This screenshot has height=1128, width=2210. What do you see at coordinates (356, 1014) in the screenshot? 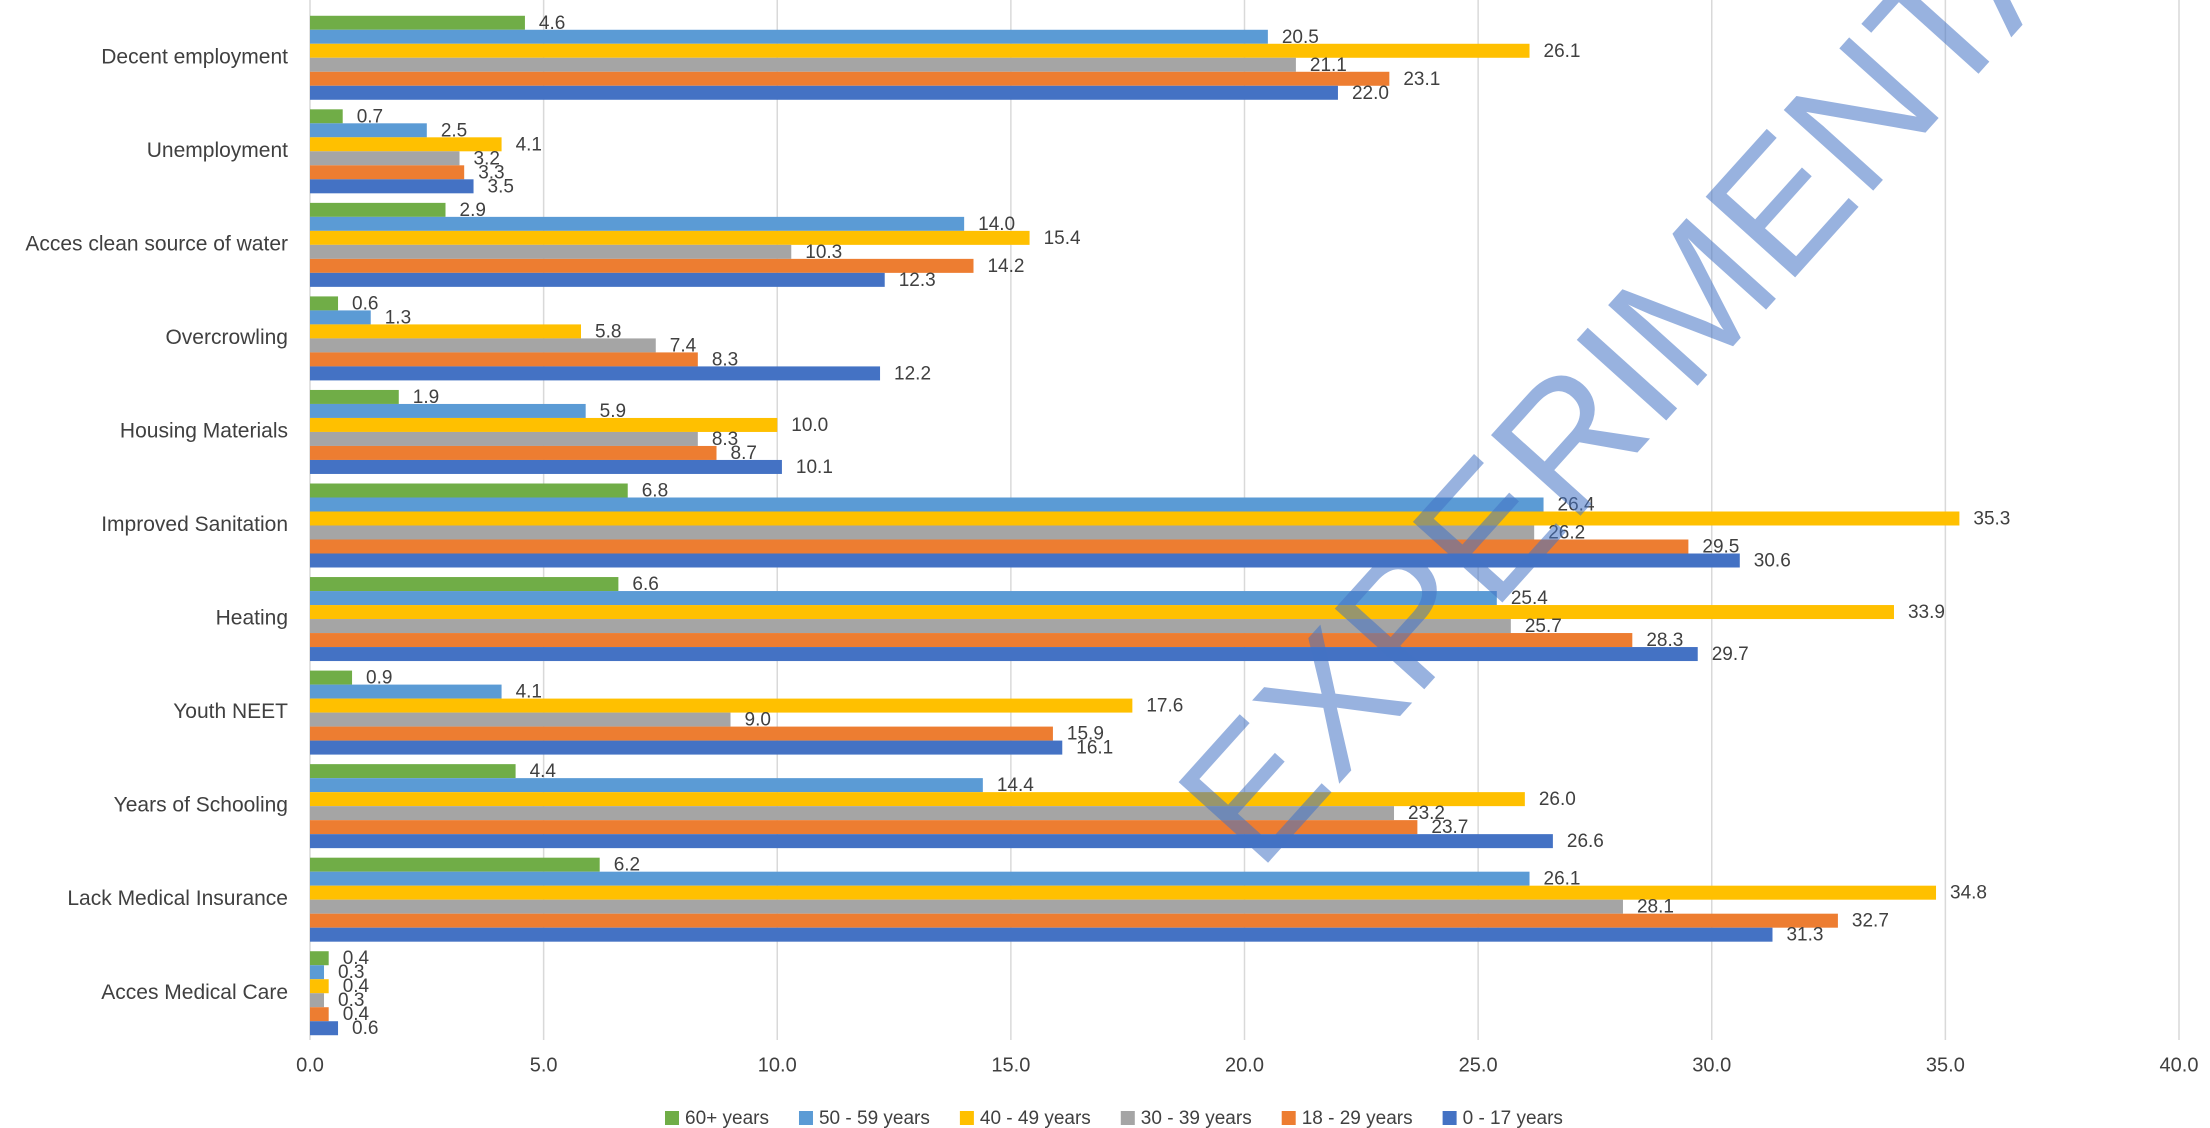
I see `value-label: 0.4` at bounding box center [356, 1014].